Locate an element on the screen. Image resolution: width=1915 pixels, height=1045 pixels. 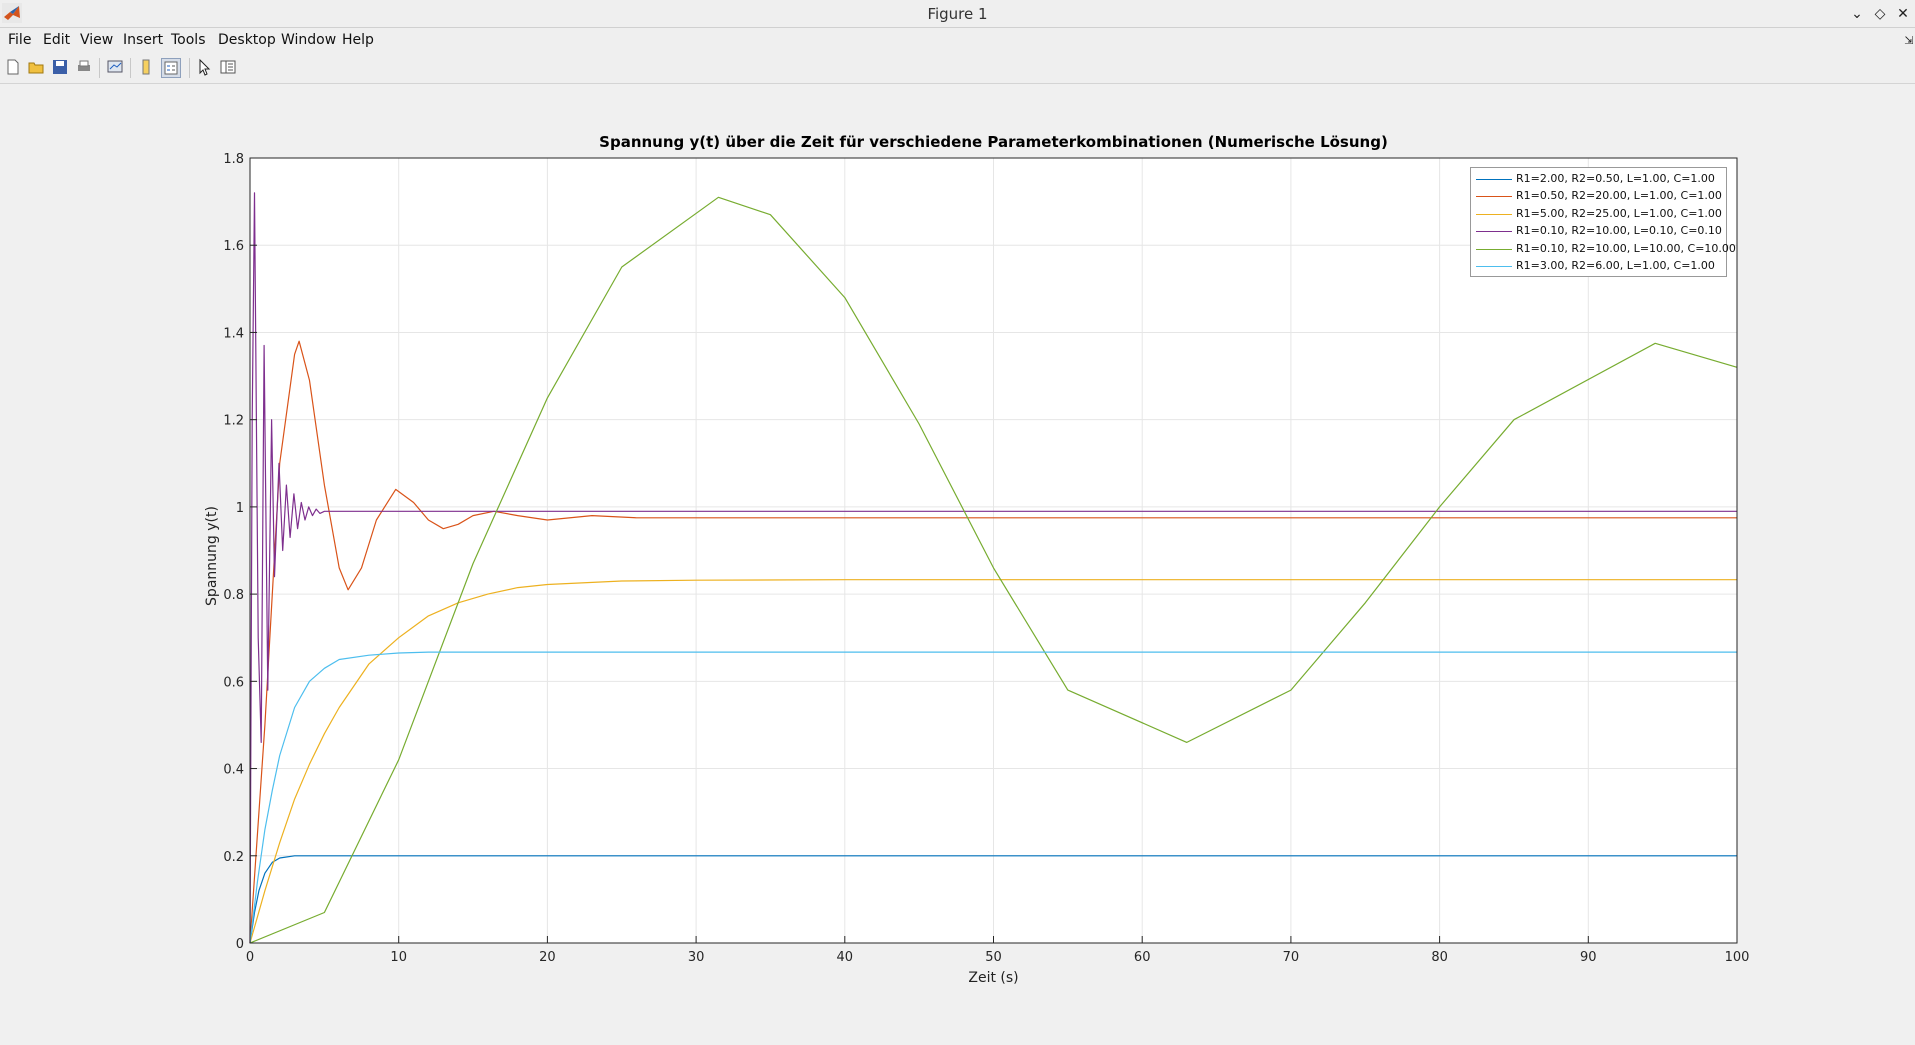
y-tick-label: 0.6 is located at coordinates (233, 682).